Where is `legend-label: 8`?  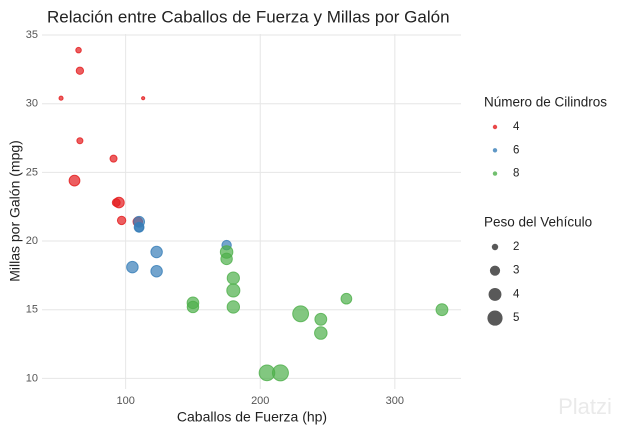
legend-label: 8 is located at coordinates (516, 174).